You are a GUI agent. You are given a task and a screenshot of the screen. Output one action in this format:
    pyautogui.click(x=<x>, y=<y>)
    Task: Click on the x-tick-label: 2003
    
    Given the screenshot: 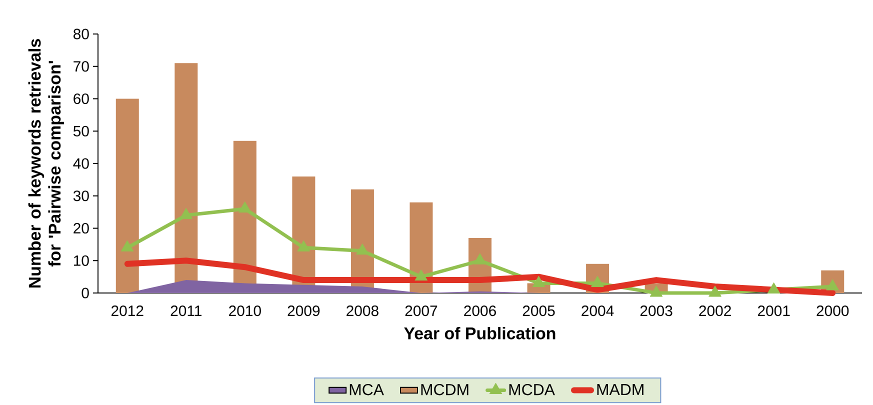 What is the action you would take?
    pyautogui.click(x=656, y=311)
    